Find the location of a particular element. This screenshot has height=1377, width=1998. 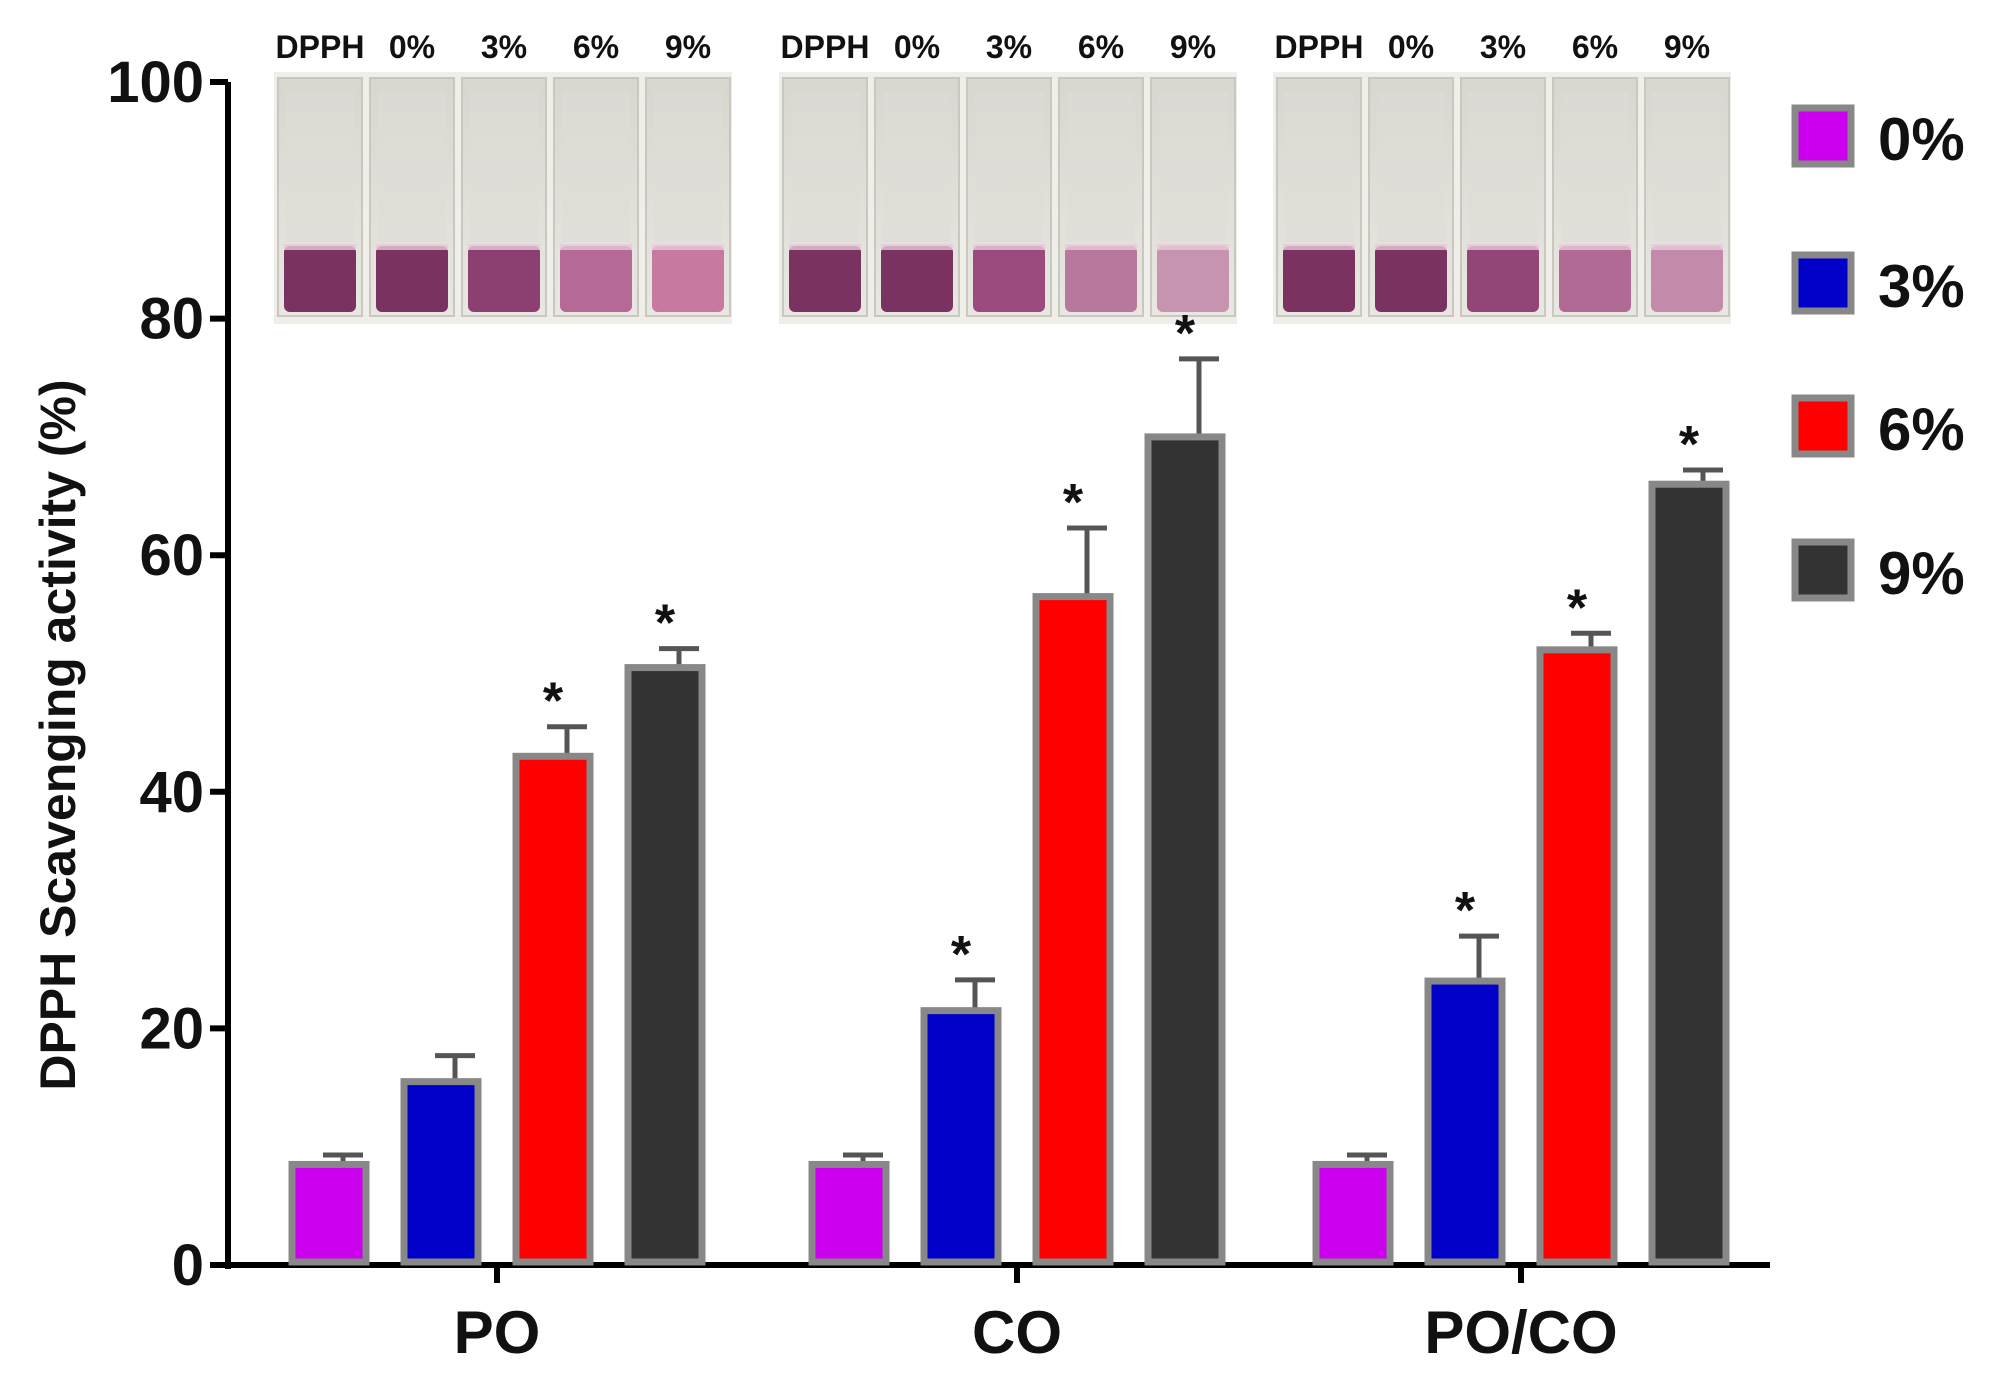

x-tick-label: PO is located at coordinates (497, 1332).